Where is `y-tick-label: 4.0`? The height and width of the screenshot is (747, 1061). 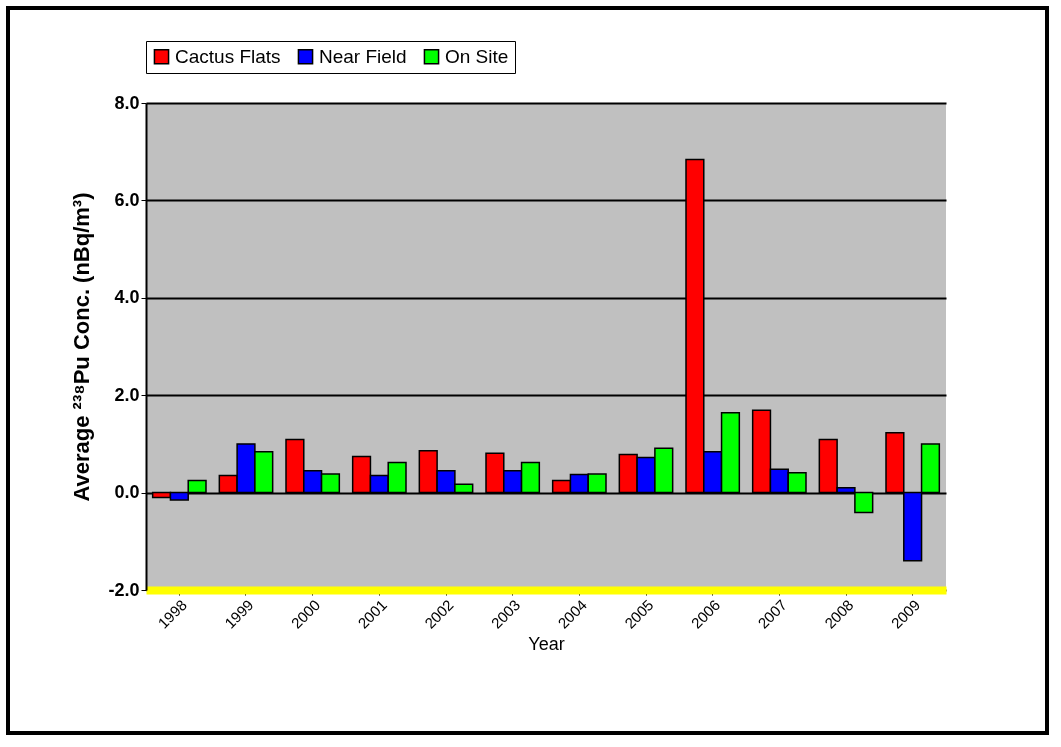
y-tick-label: 4.0 is located at coordinates (127, 297).